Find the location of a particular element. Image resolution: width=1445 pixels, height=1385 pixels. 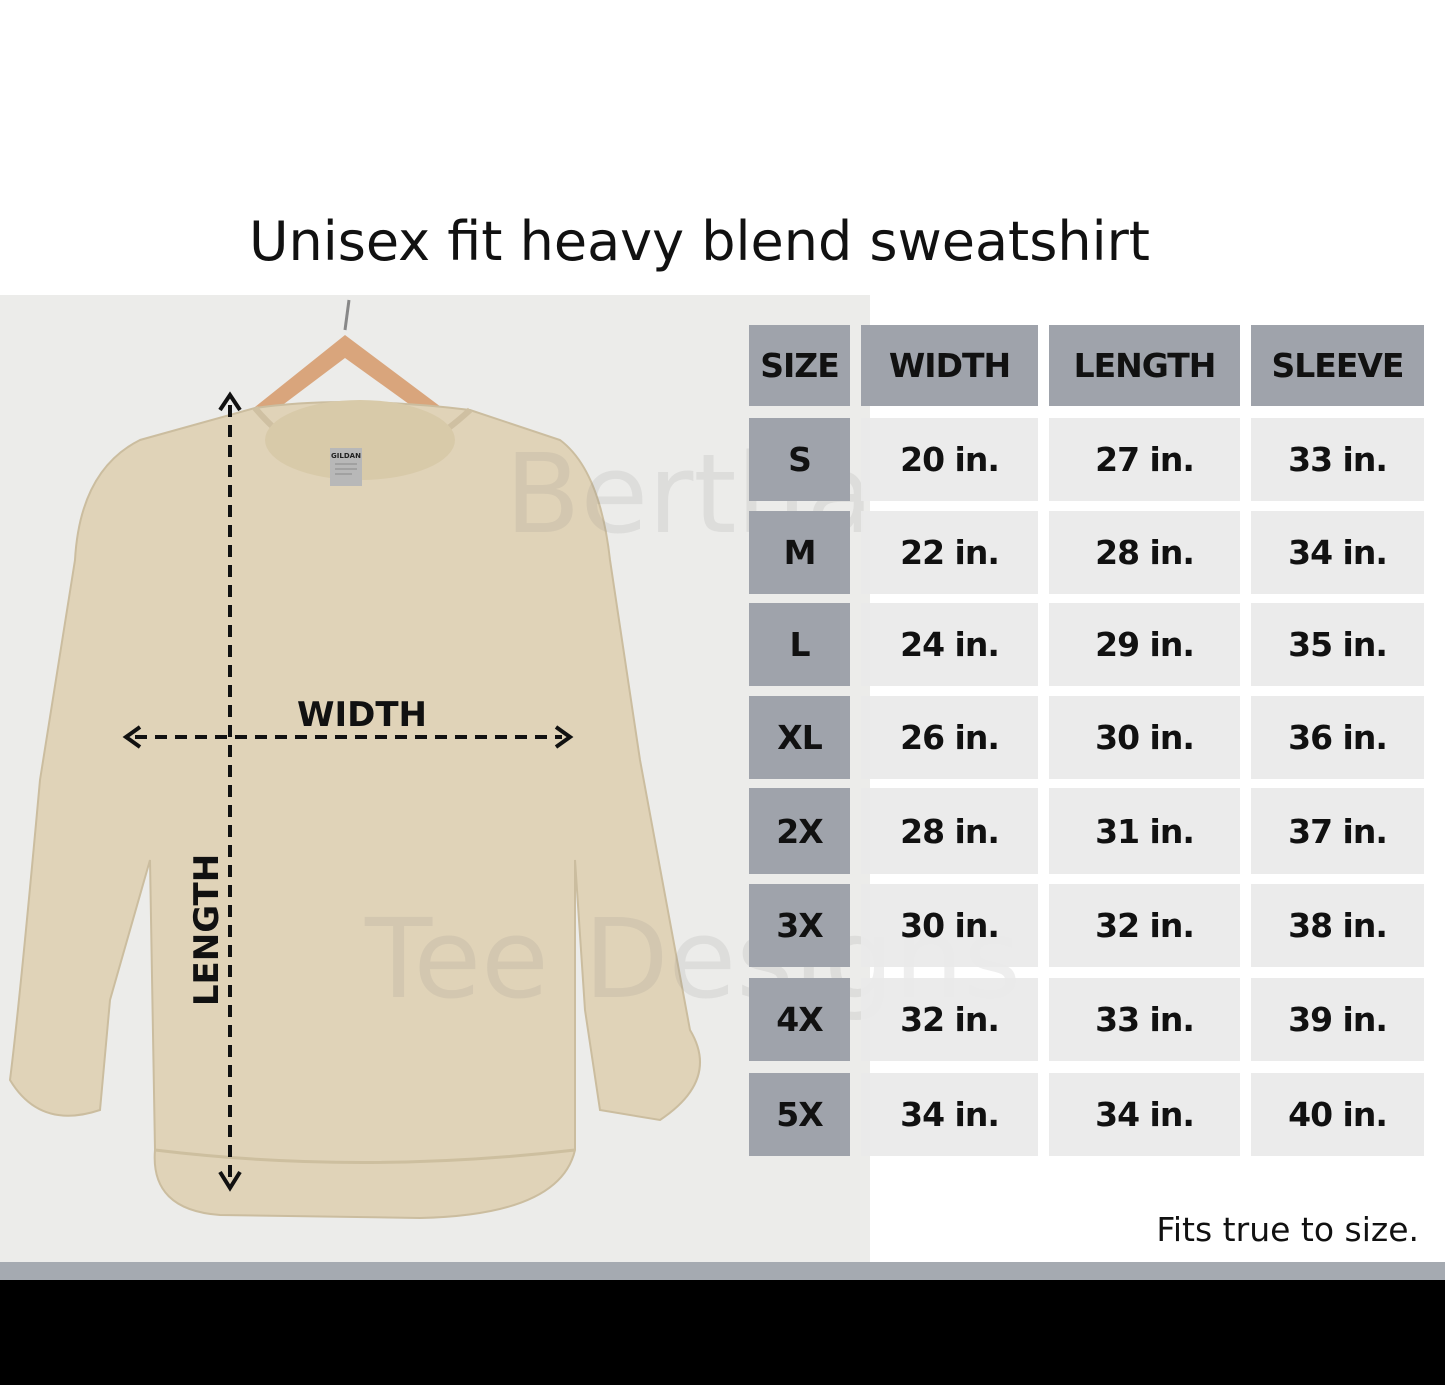

measurement-cell: 37 in. is located at coordinates (1337, 831).